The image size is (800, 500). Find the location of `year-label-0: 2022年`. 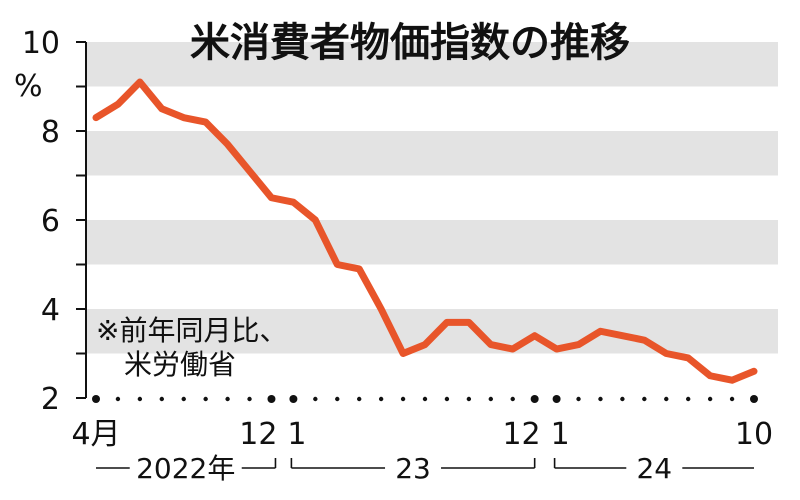

year-label-0: 2022年 is located at coordinates (185, 468).